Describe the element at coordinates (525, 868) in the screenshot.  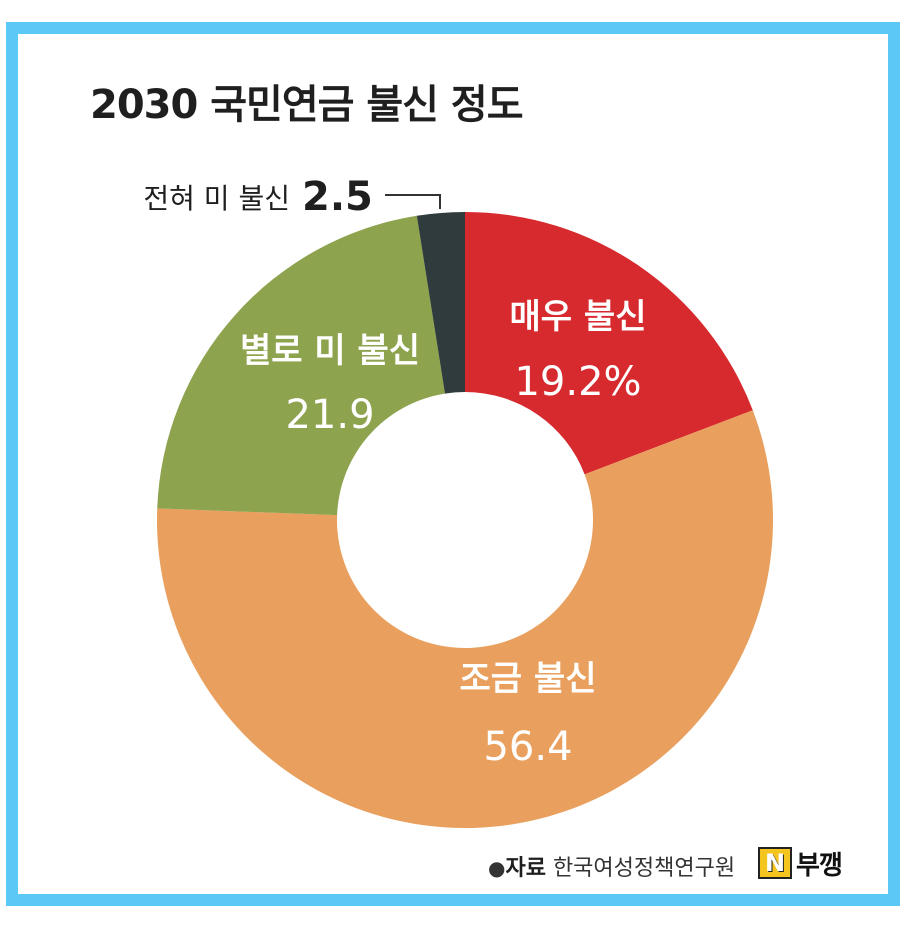
I see `source-label: 자료` at that location.